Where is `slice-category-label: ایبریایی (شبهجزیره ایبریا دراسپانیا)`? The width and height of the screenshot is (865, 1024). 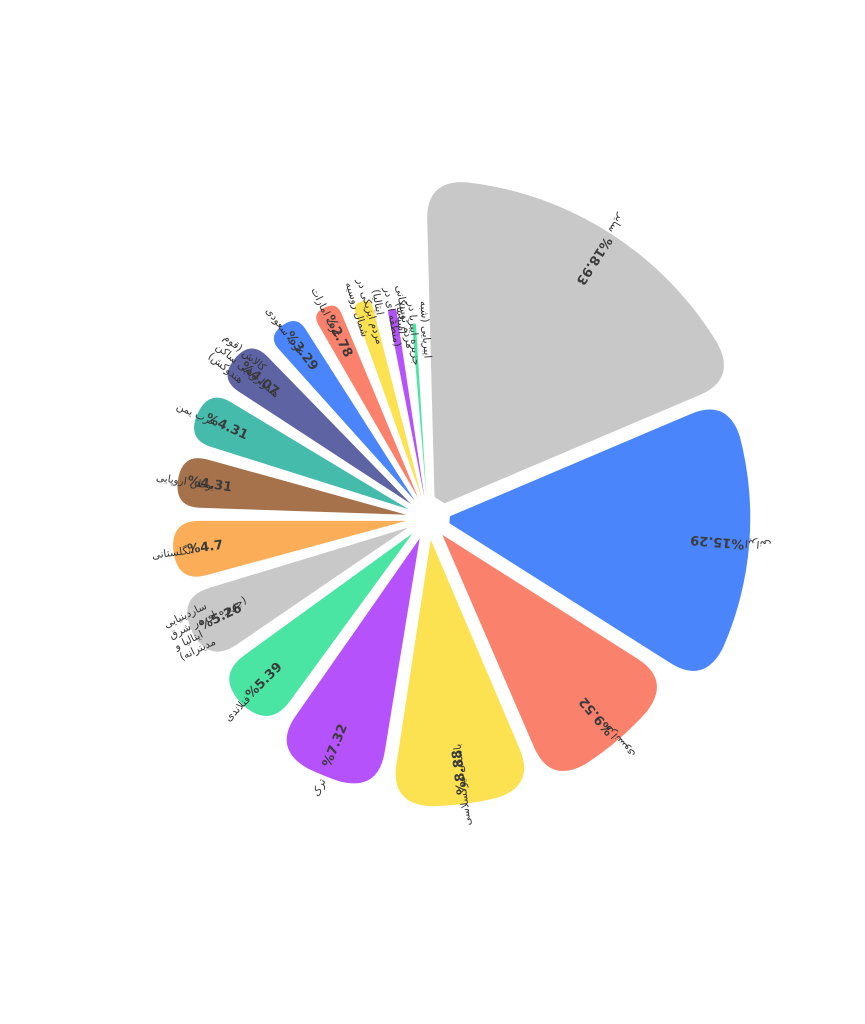 slice-category-label: ایبریایی (شبهجزیره ایبریا دراسپانیا) is located at coordinates (413, 332).